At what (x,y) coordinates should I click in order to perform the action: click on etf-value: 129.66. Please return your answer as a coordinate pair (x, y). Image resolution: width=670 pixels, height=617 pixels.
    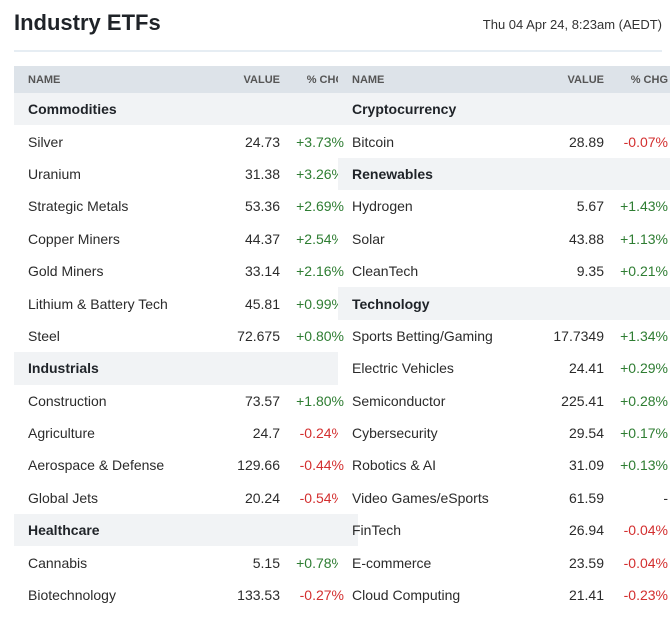
    Looking at the image, I should click on (258, 465).